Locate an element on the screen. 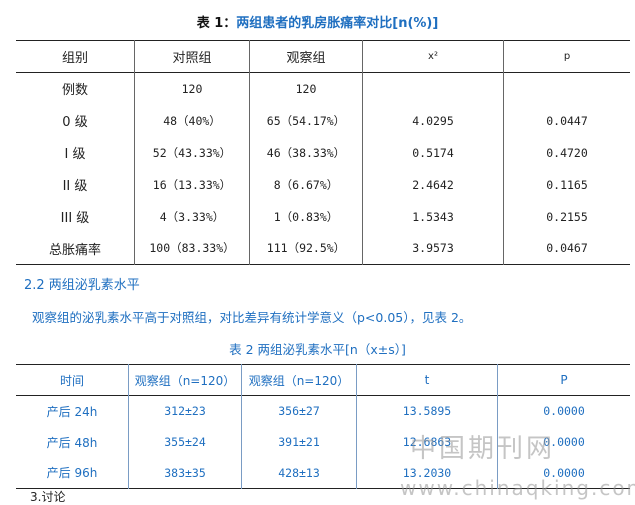  table-cell: 0 级 is located at coordinates (75, 120).